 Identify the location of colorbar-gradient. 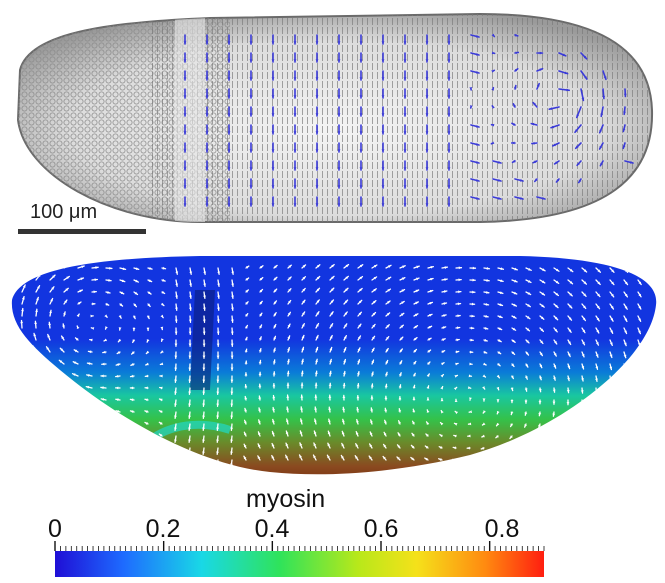
(299, 564).